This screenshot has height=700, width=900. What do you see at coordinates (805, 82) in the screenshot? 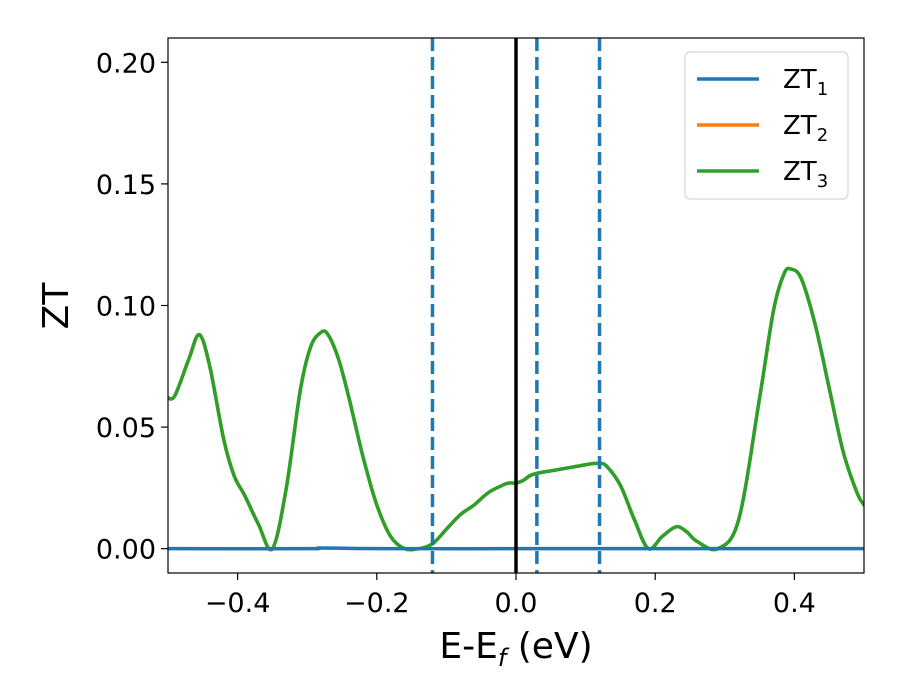
I see `legend-label-zt1: ZT1` at bounding box center [805, 82].